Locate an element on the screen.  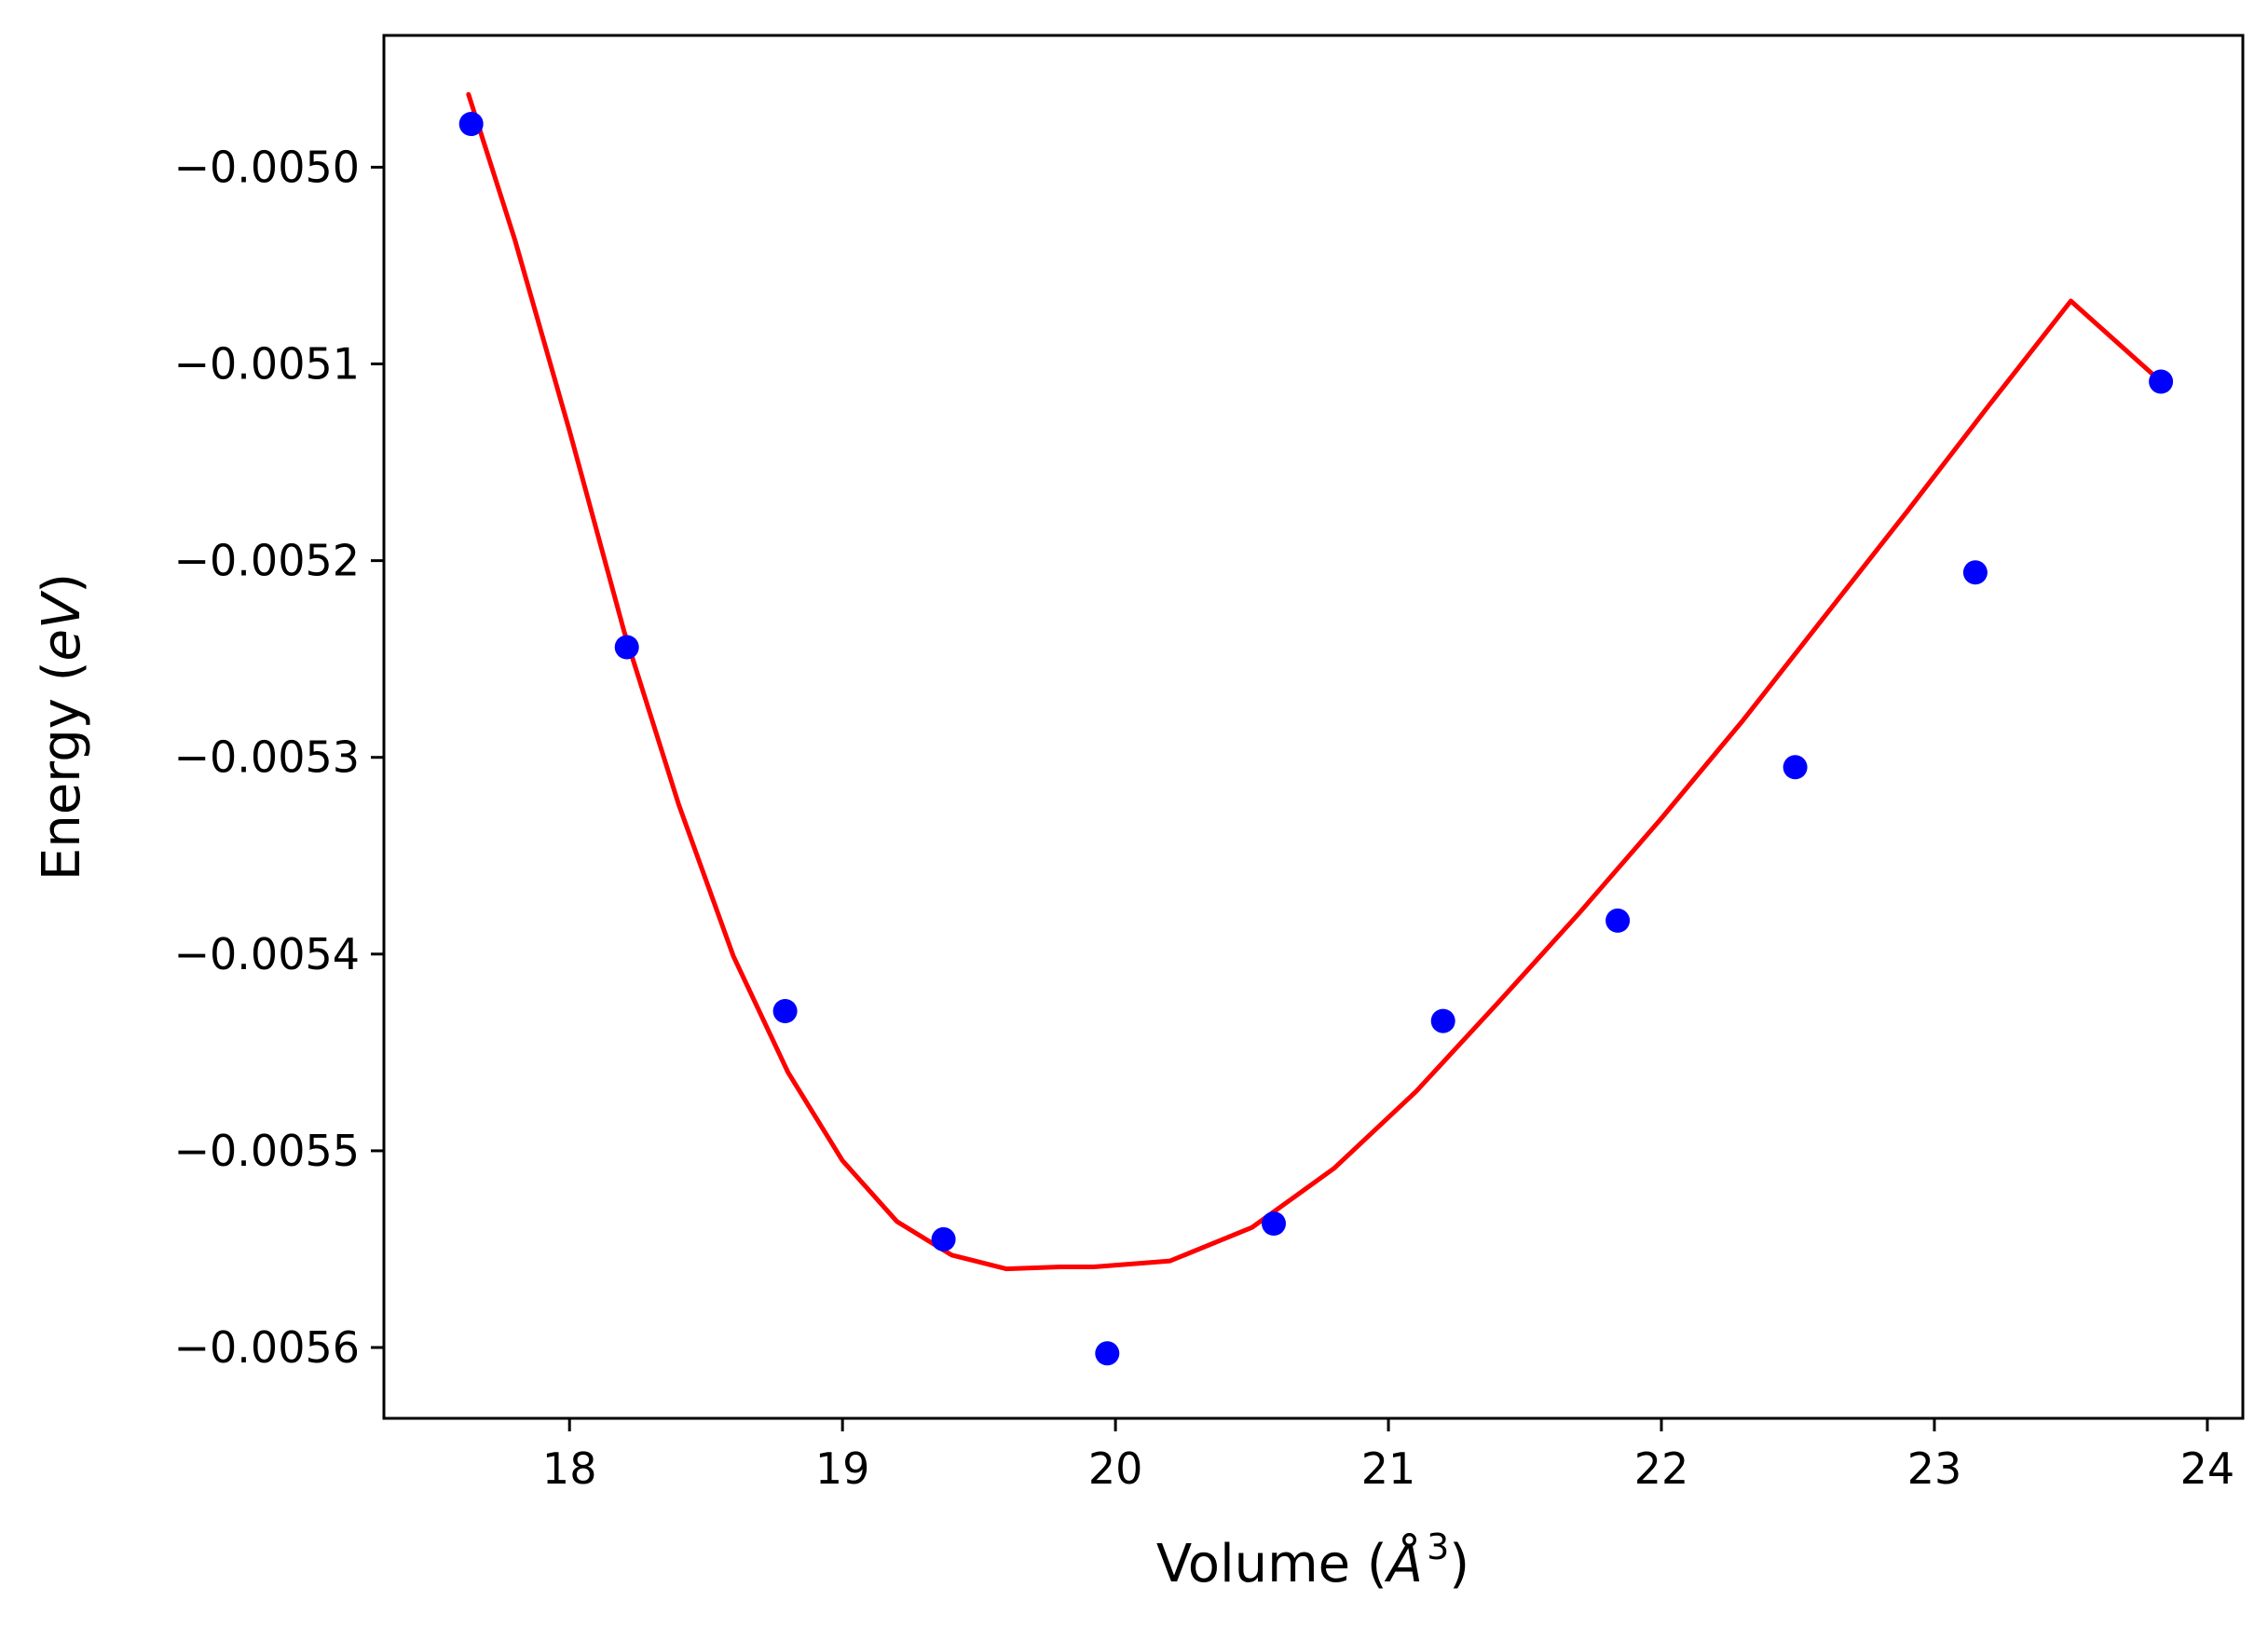
y-tick-label: −0.0055 is located at coordinates (267, 1151).